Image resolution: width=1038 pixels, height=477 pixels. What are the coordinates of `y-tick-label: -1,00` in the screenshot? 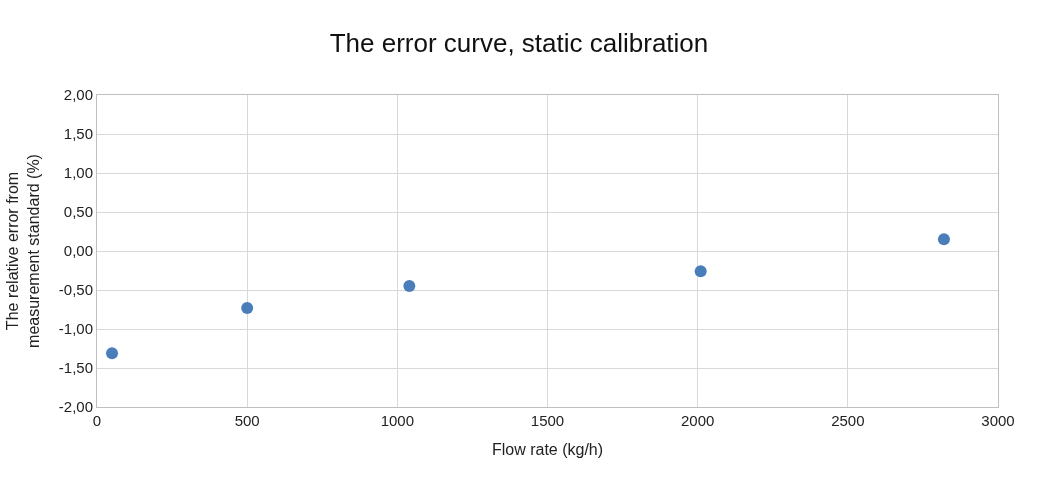 It's located at (75, 329).